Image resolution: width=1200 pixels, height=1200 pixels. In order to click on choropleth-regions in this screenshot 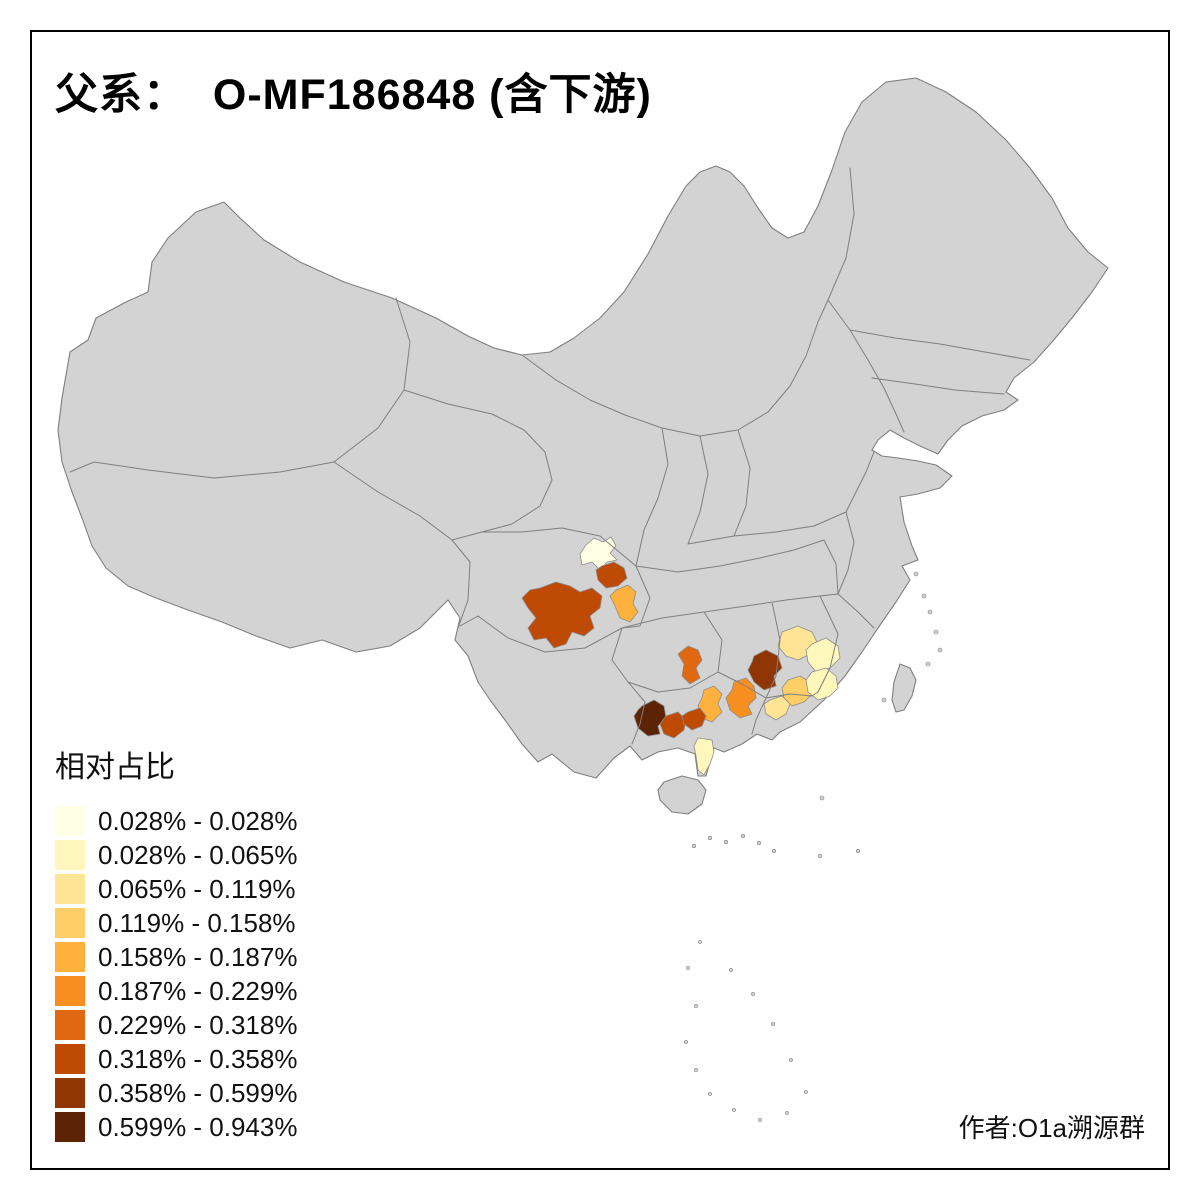, I will do `click(681, 656)`.